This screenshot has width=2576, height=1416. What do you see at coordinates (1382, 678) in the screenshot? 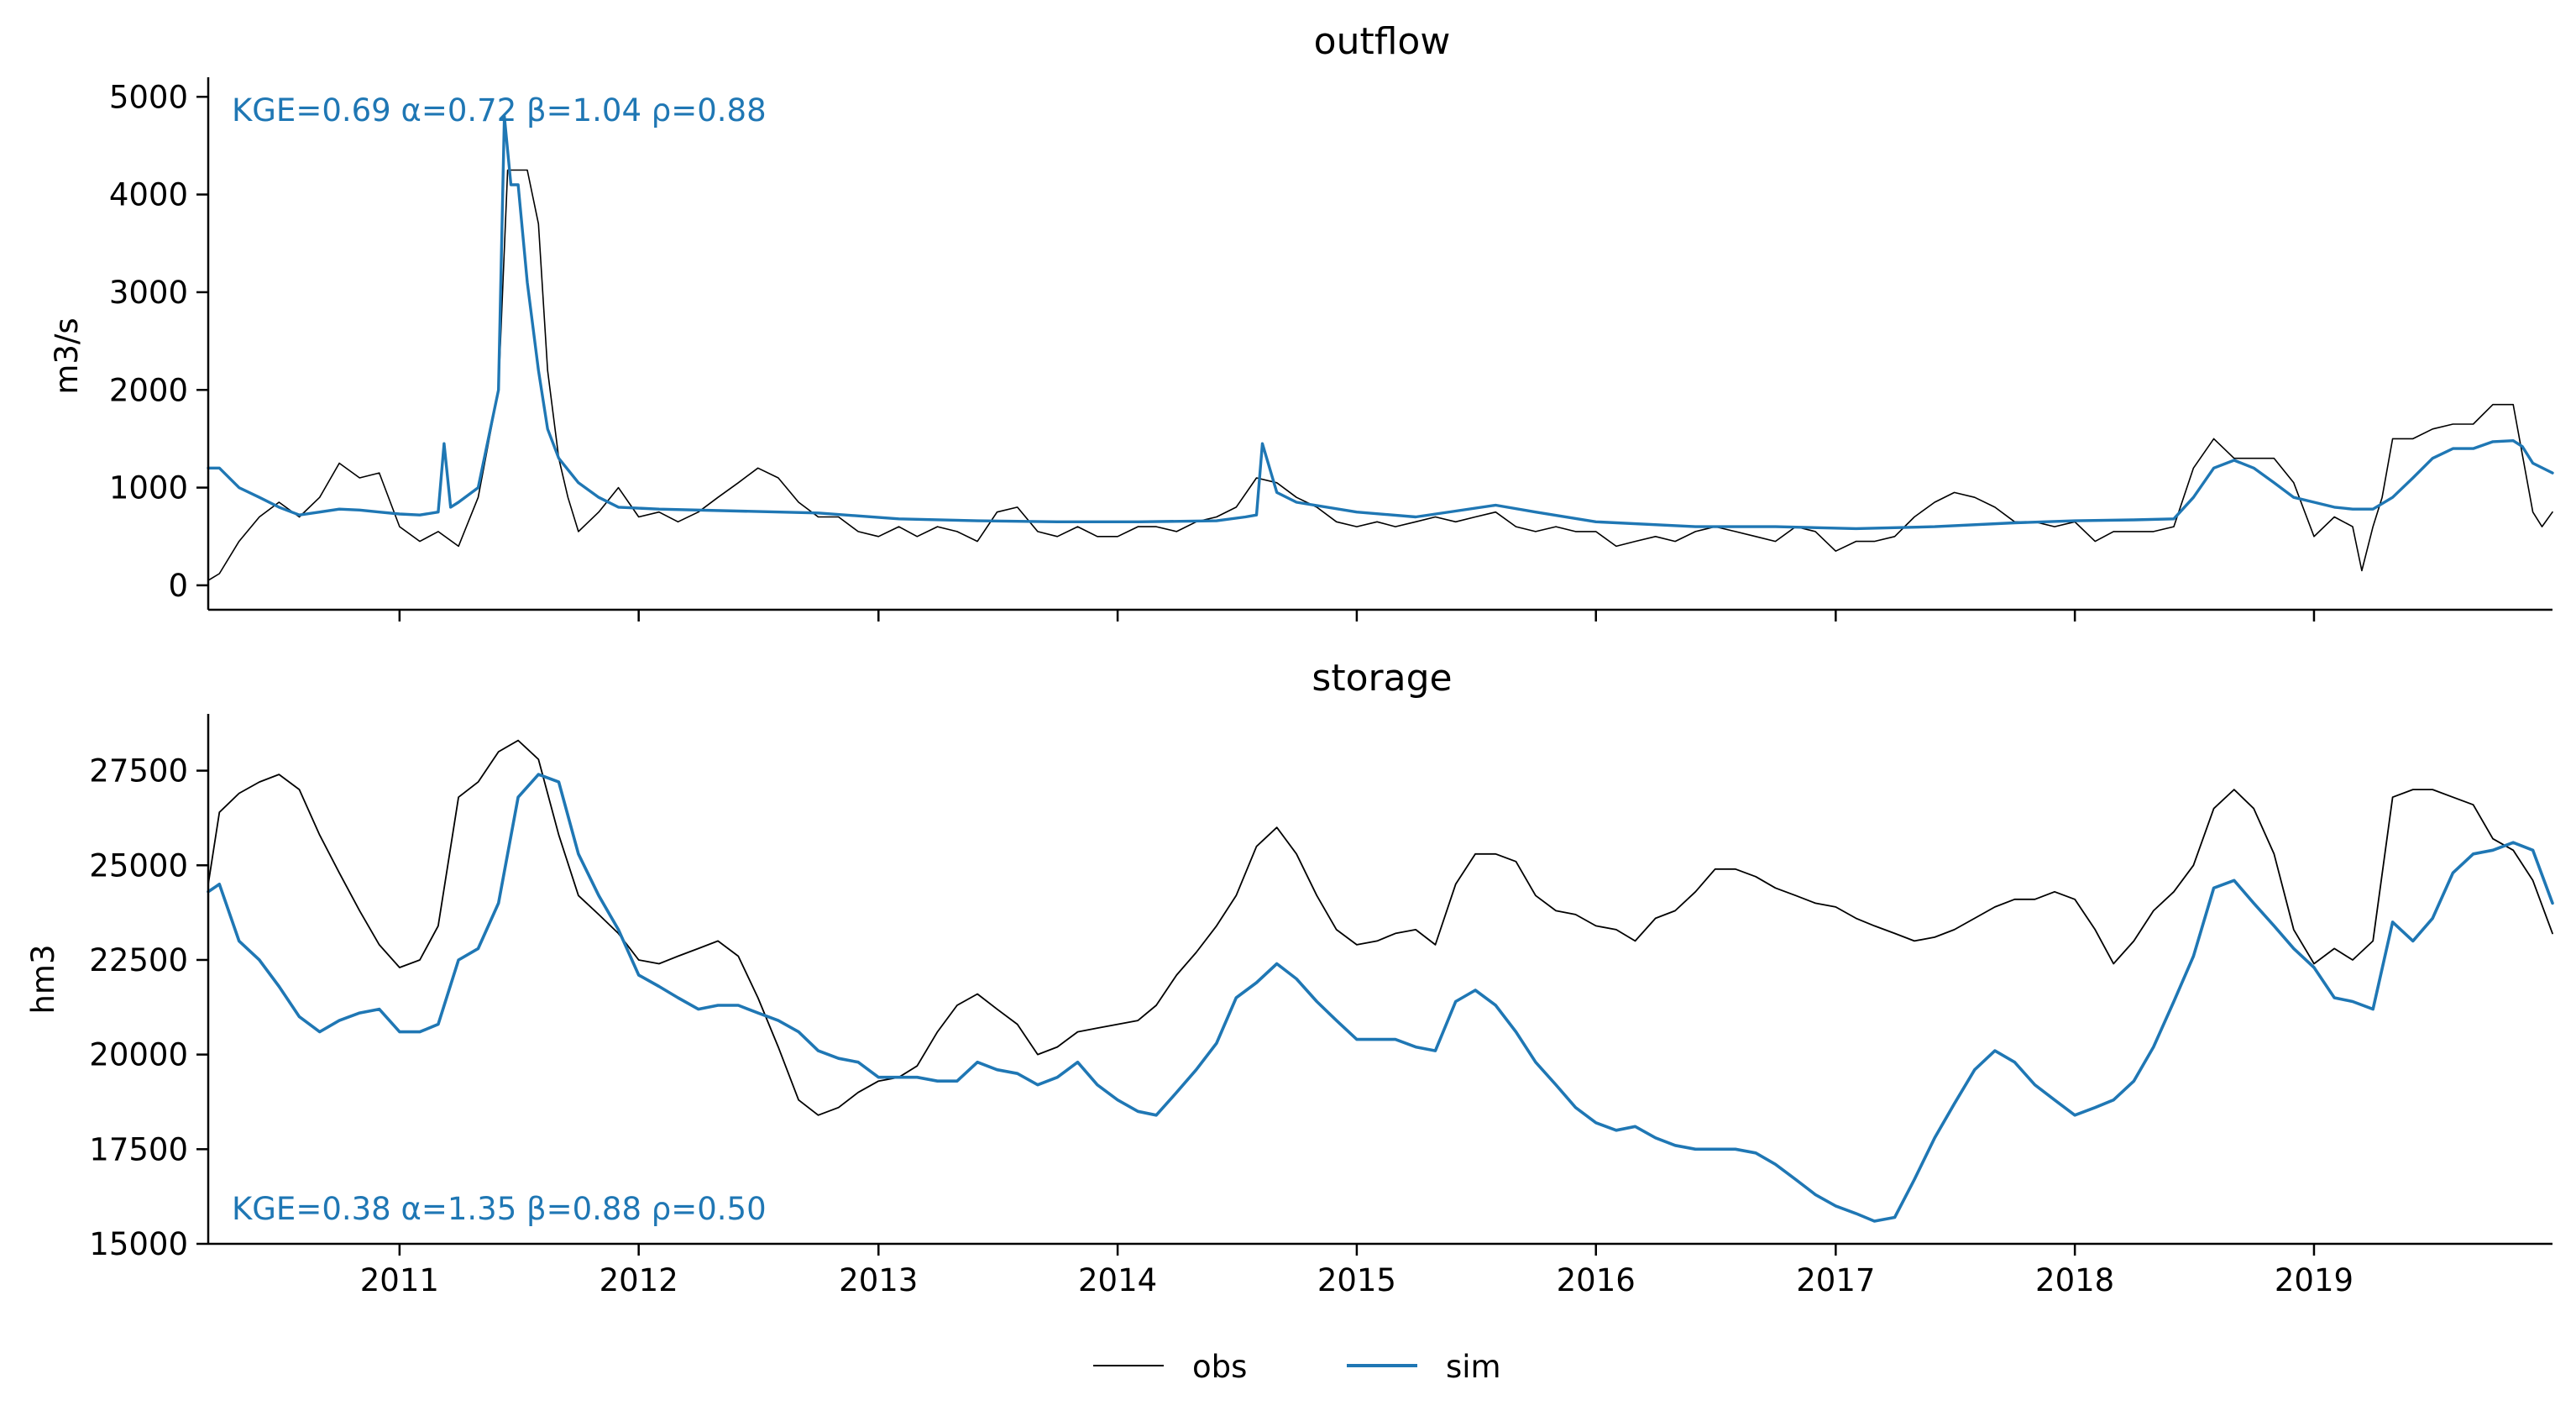
I see `storage-title: storage` at bounding box center [1382, 678].